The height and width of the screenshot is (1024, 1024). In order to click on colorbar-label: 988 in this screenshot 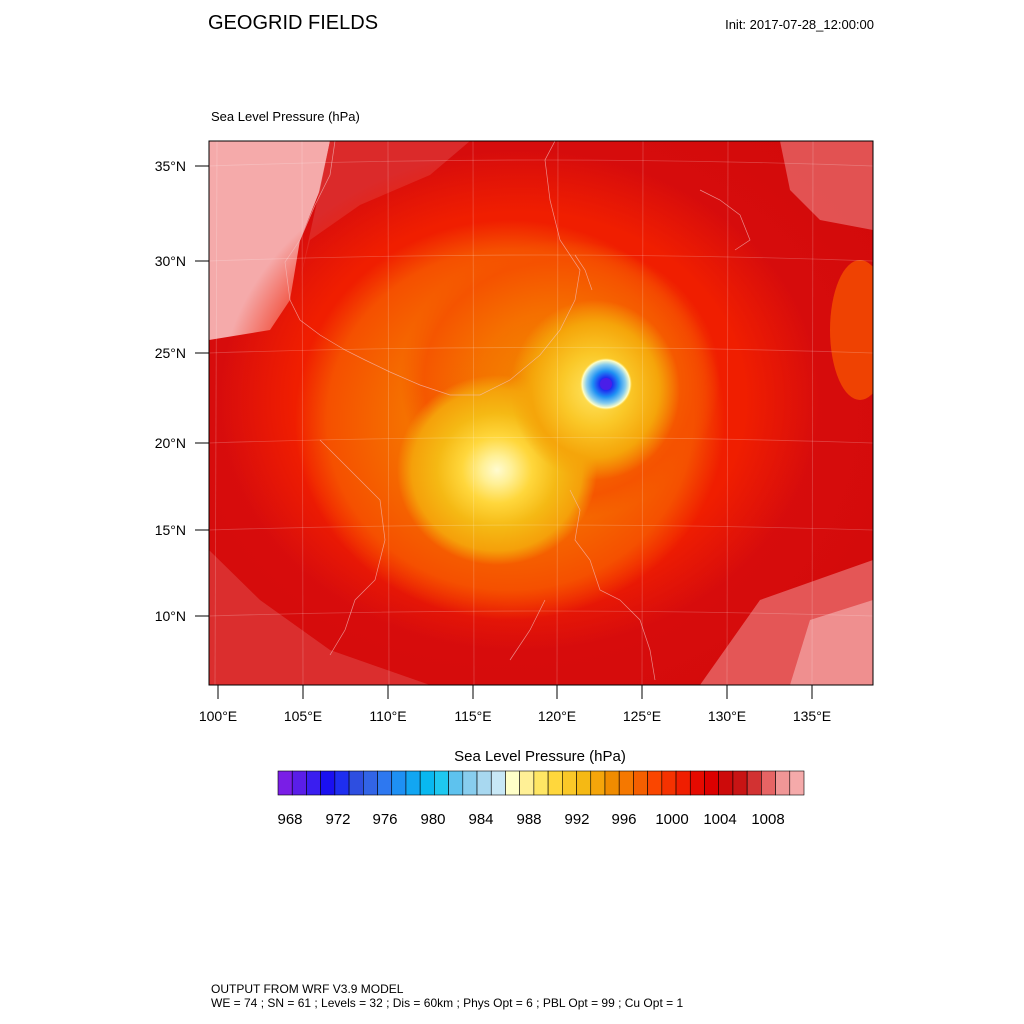, I will do `click(528, 819)`.